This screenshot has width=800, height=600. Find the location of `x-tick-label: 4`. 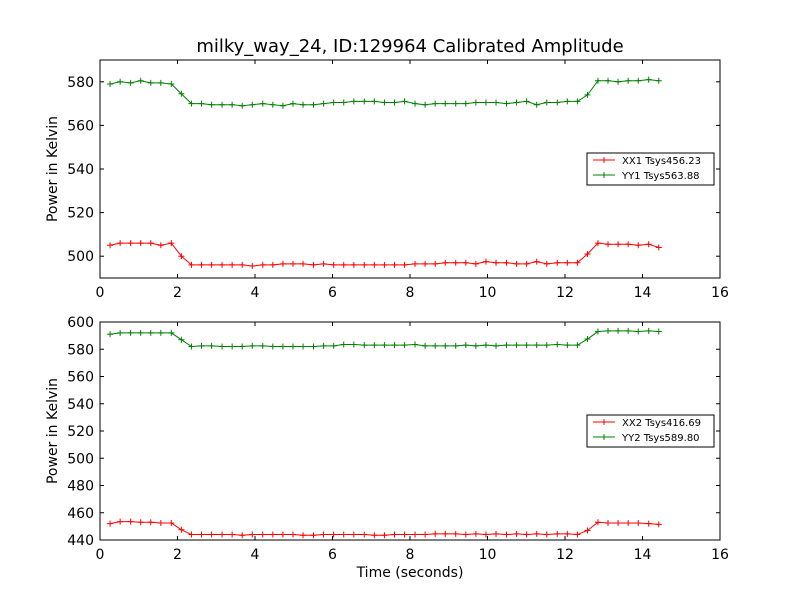

x-tick-label: 4 is located at coordinates (255, 293).